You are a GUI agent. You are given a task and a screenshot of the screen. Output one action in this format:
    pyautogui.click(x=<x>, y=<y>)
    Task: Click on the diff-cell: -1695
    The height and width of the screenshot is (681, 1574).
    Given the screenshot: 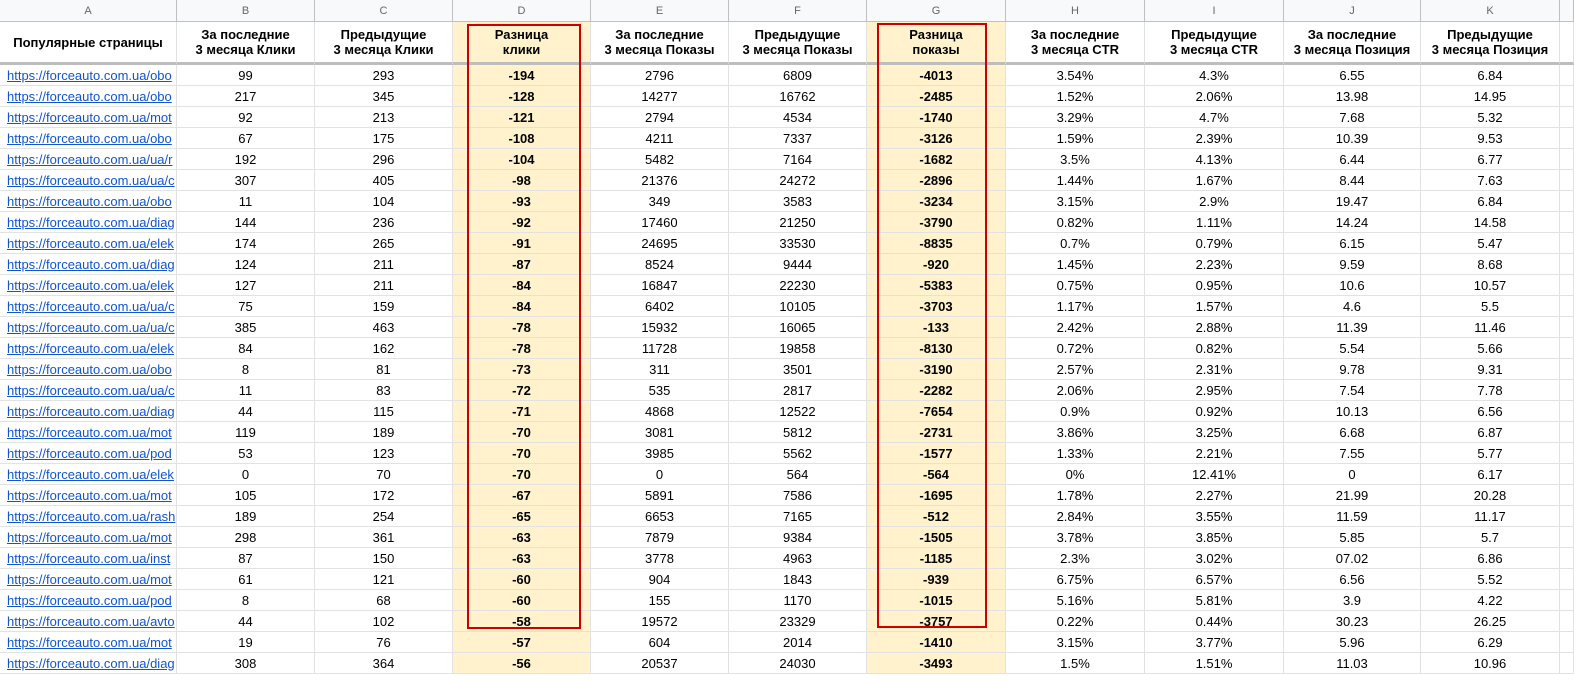 What is the action you would take?
    pyautogui.click(x=936, y=495)
    